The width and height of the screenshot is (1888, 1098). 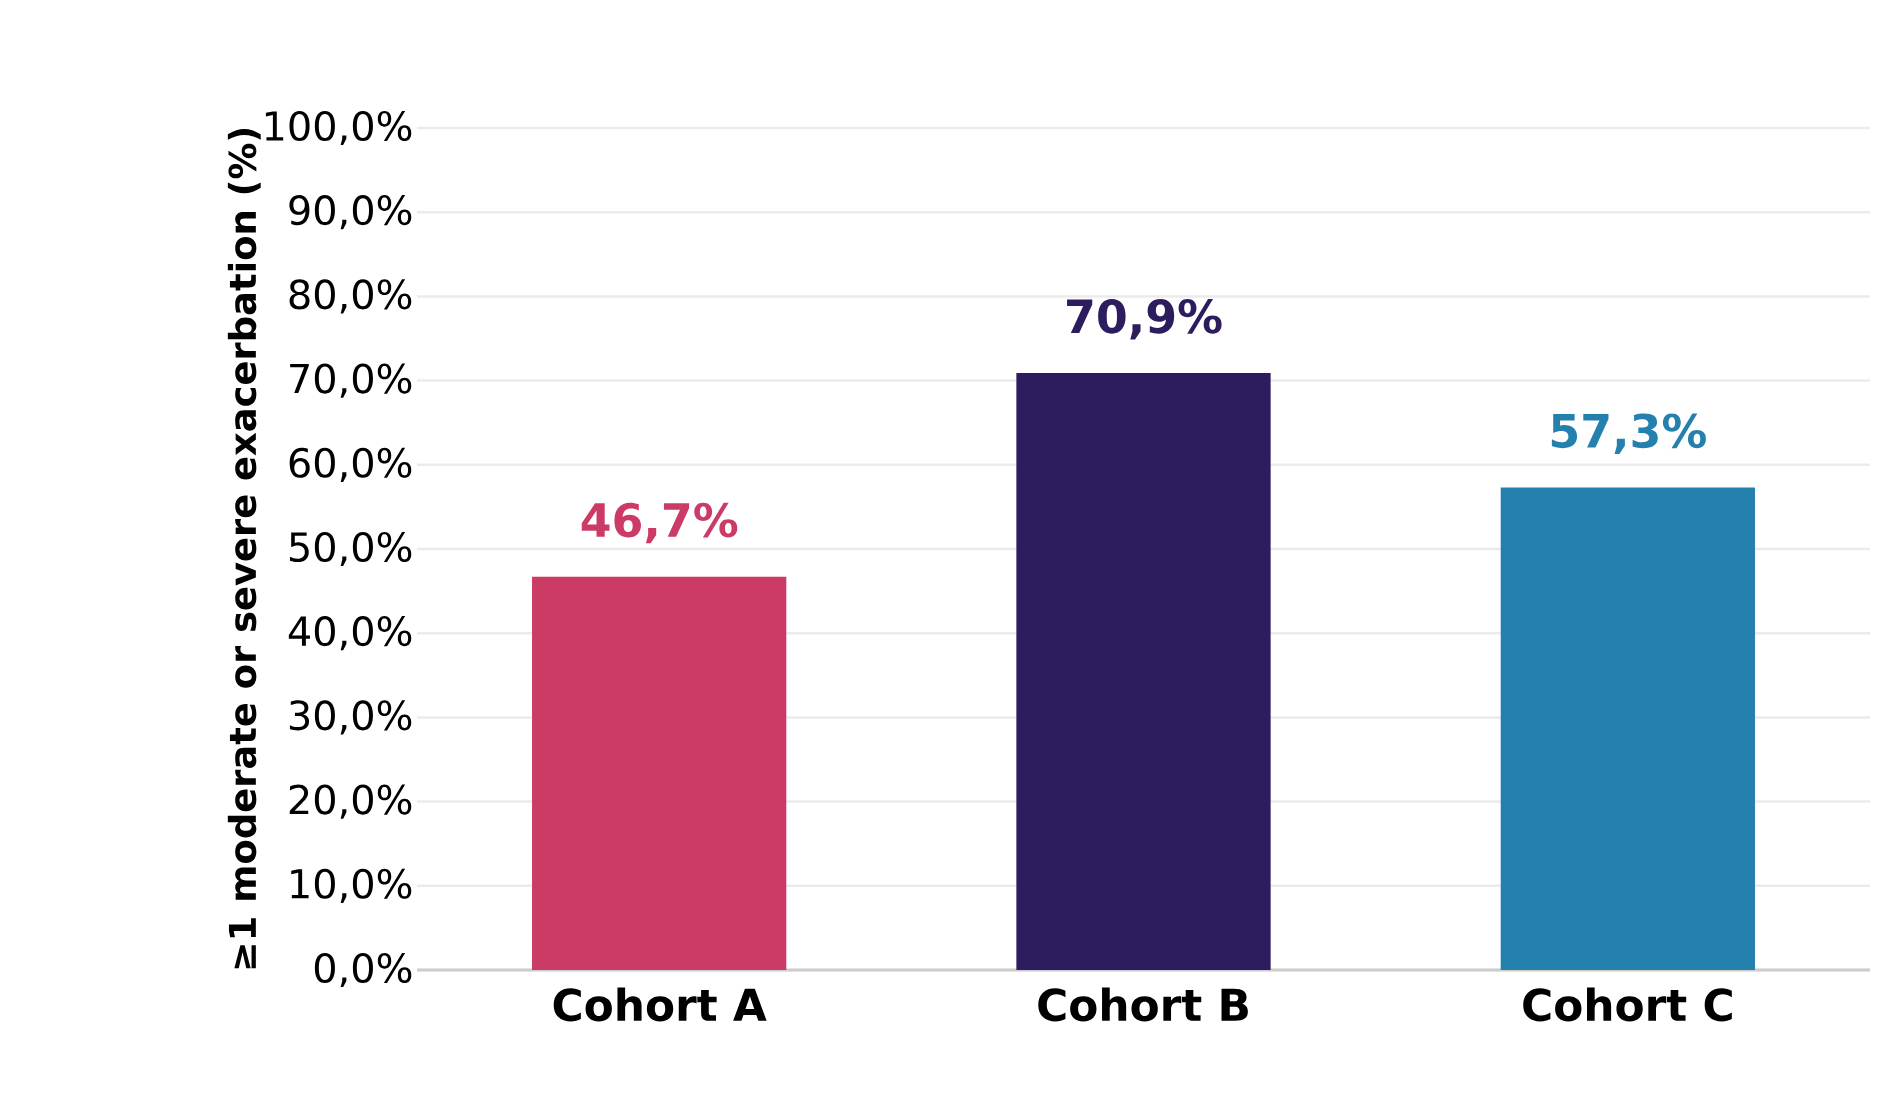 I want to click on data-label: 46,7%, so click(x=659, y=523).